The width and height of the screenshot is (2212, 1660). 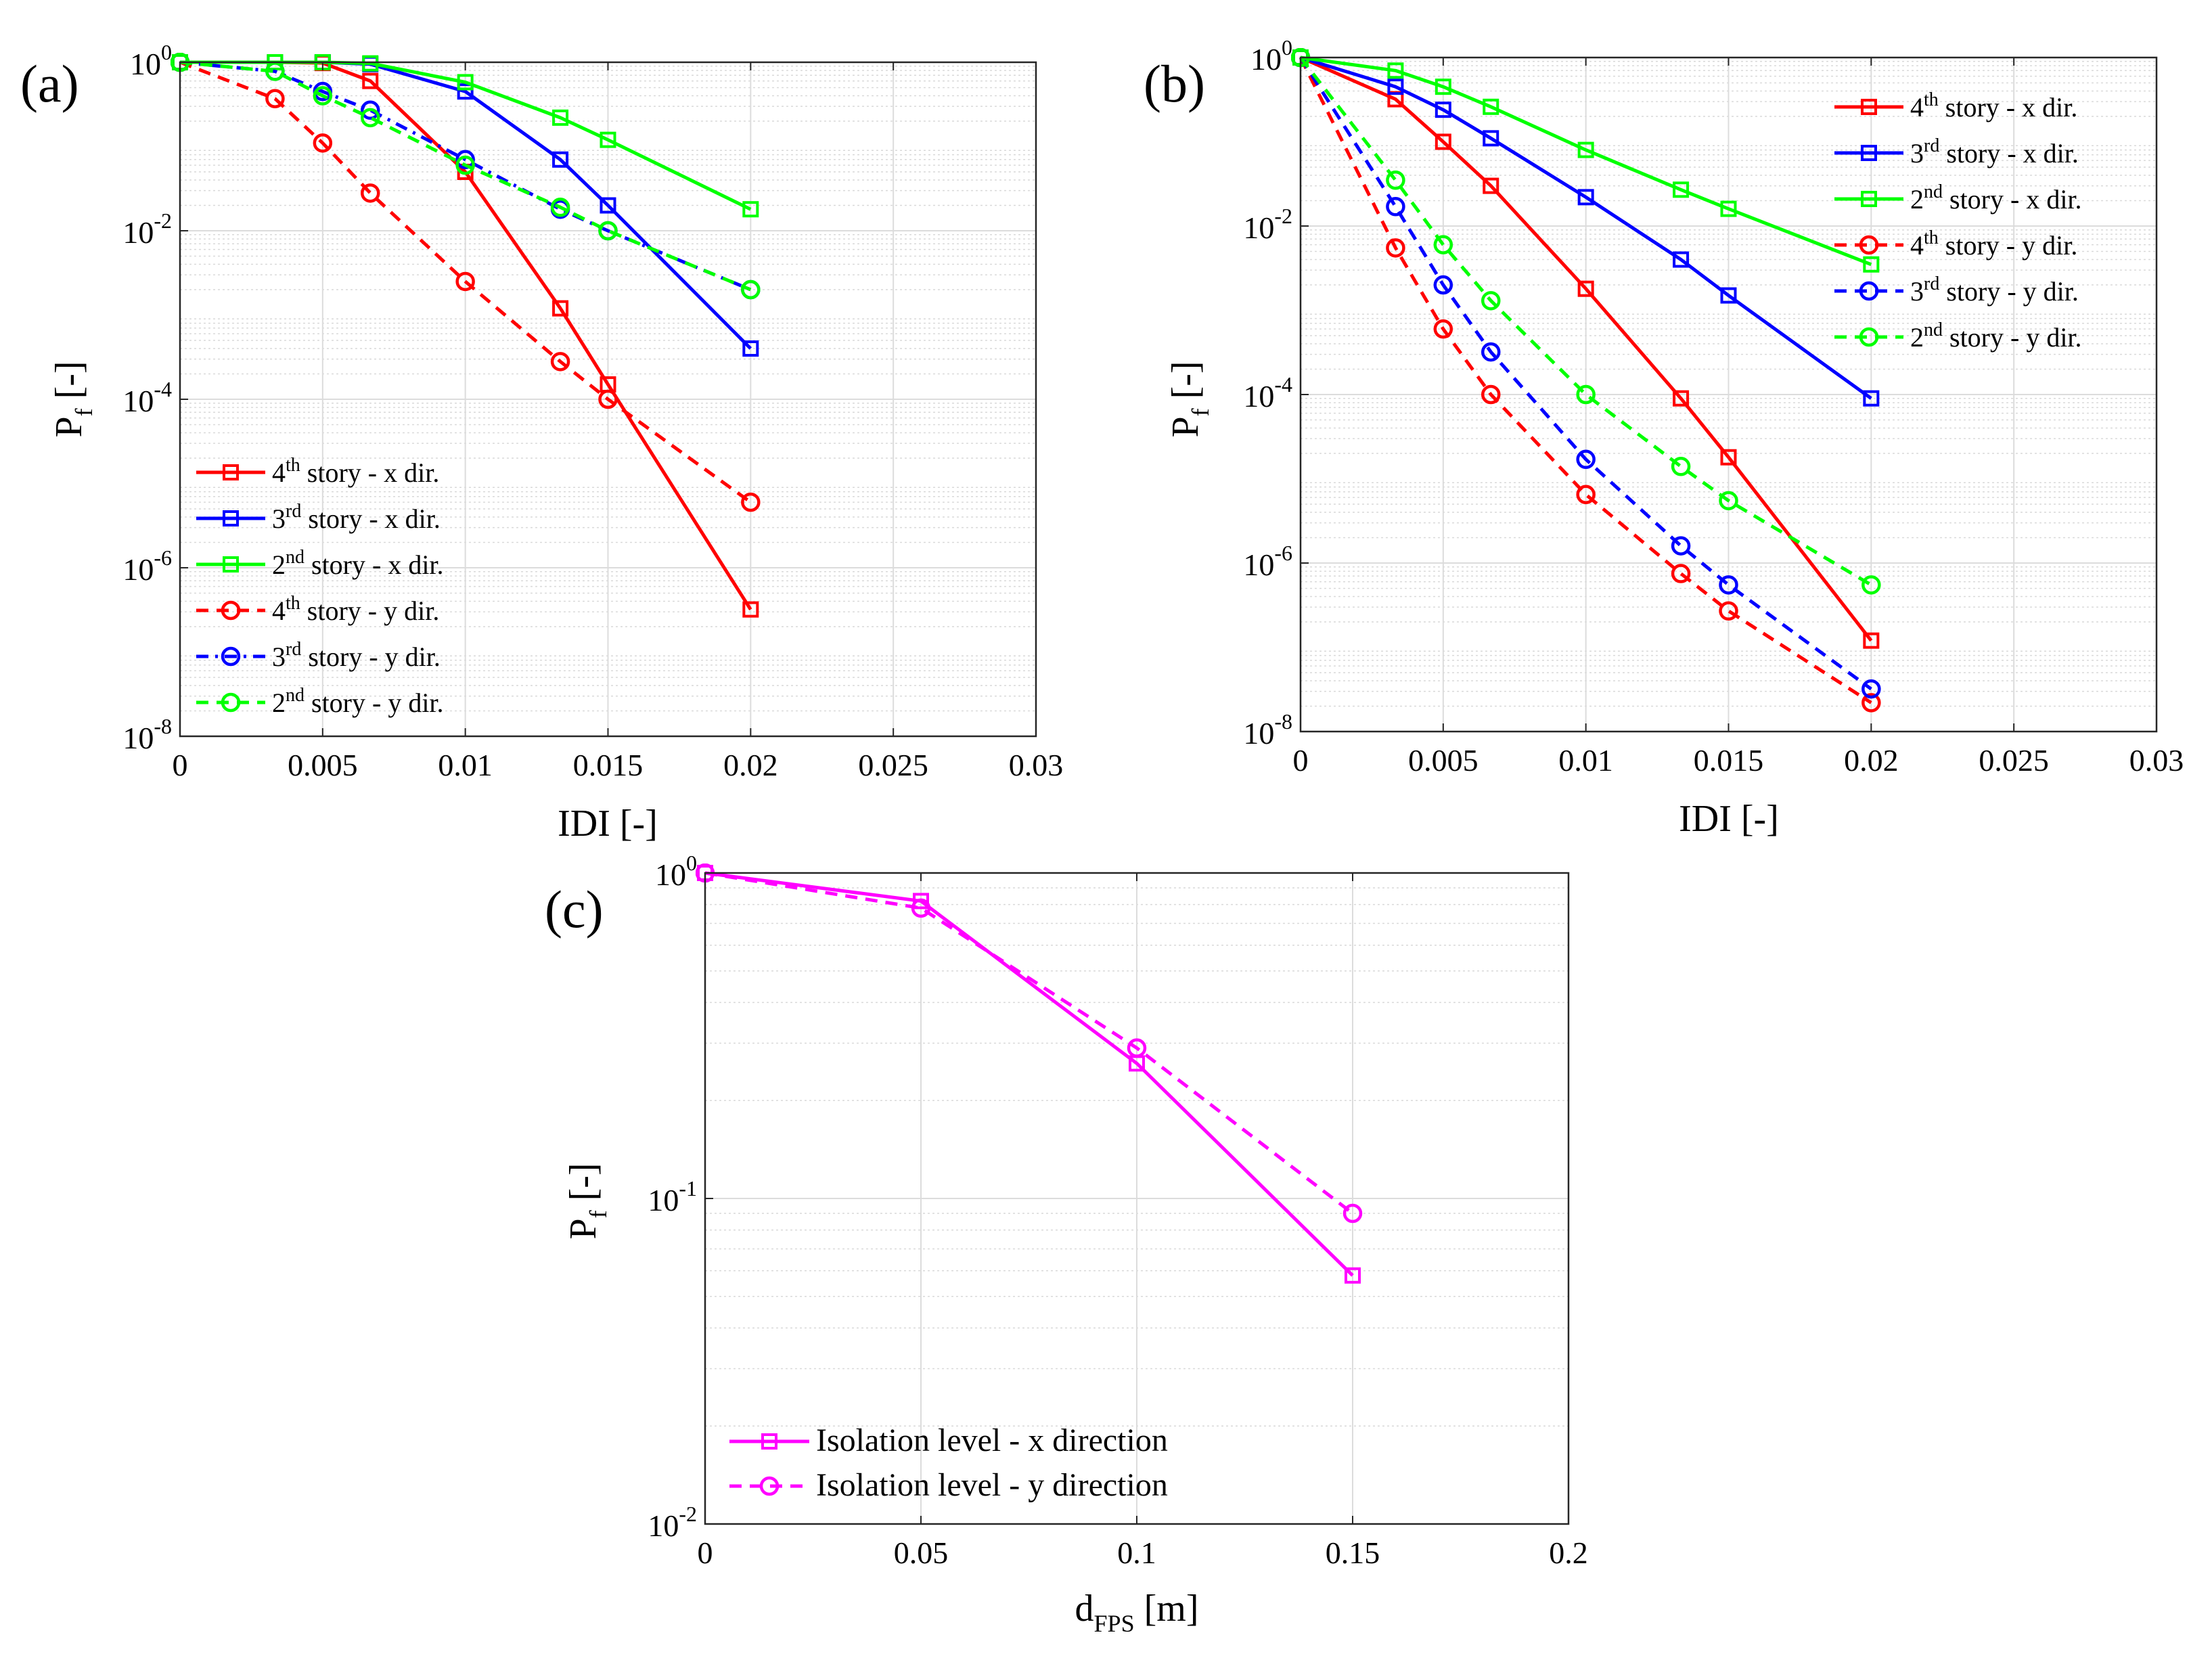 I want to click on legend-entry-label: 3rd story - y dir., so click(x=356, y=655).